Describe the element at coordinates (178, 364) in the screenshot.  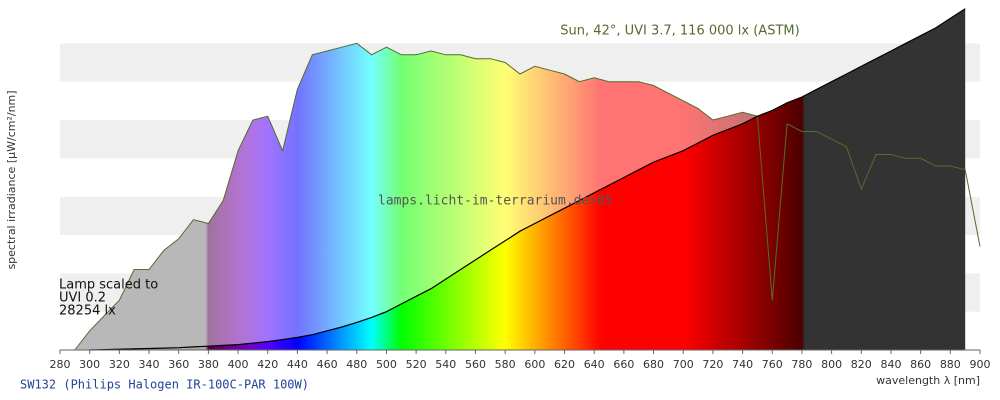
I see `x-tick-label: 360` at that location.